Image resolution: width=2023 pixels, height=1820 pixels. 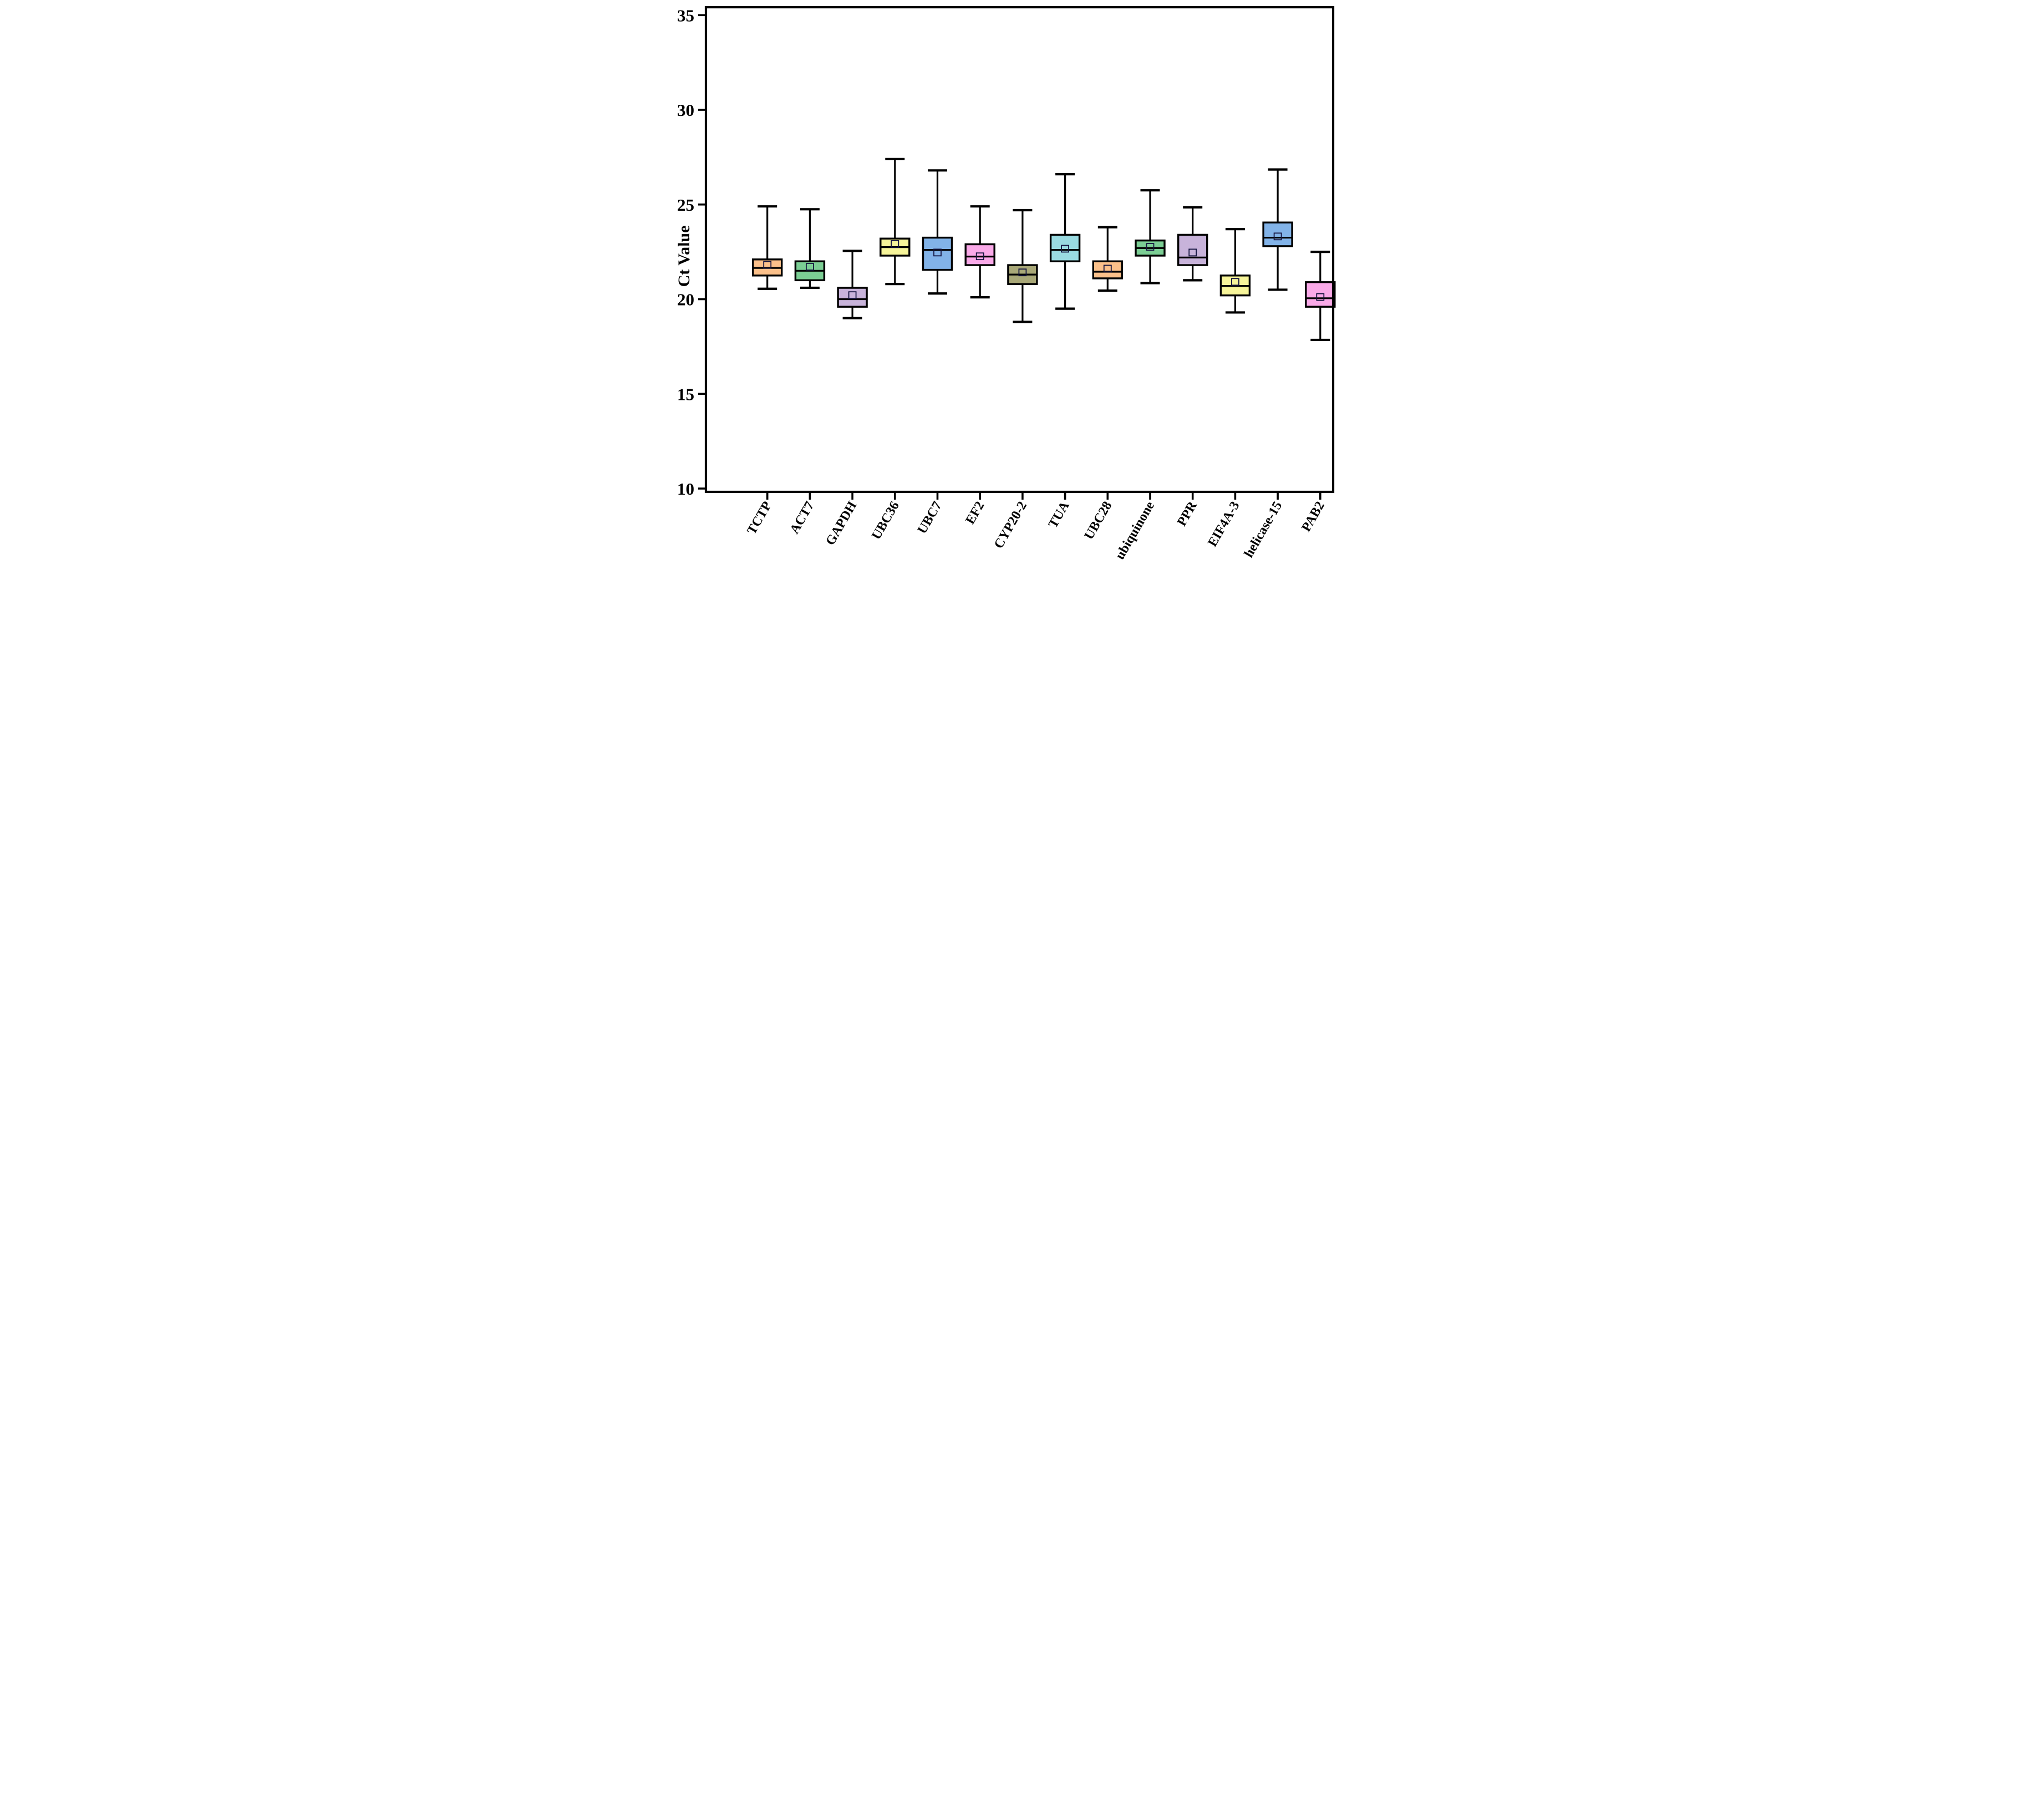 I want to click on y-tick-label-10: 10, so click(x=685, y=489).